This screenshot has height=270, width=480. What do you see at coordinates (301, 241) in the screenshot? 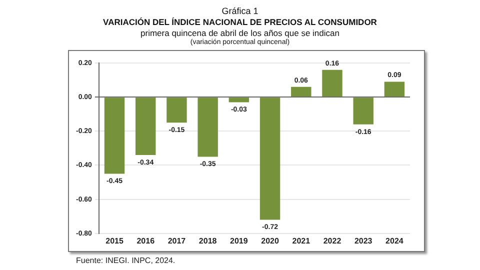
I see `x-tick-label: 2021` at bounding box center [301, 241].